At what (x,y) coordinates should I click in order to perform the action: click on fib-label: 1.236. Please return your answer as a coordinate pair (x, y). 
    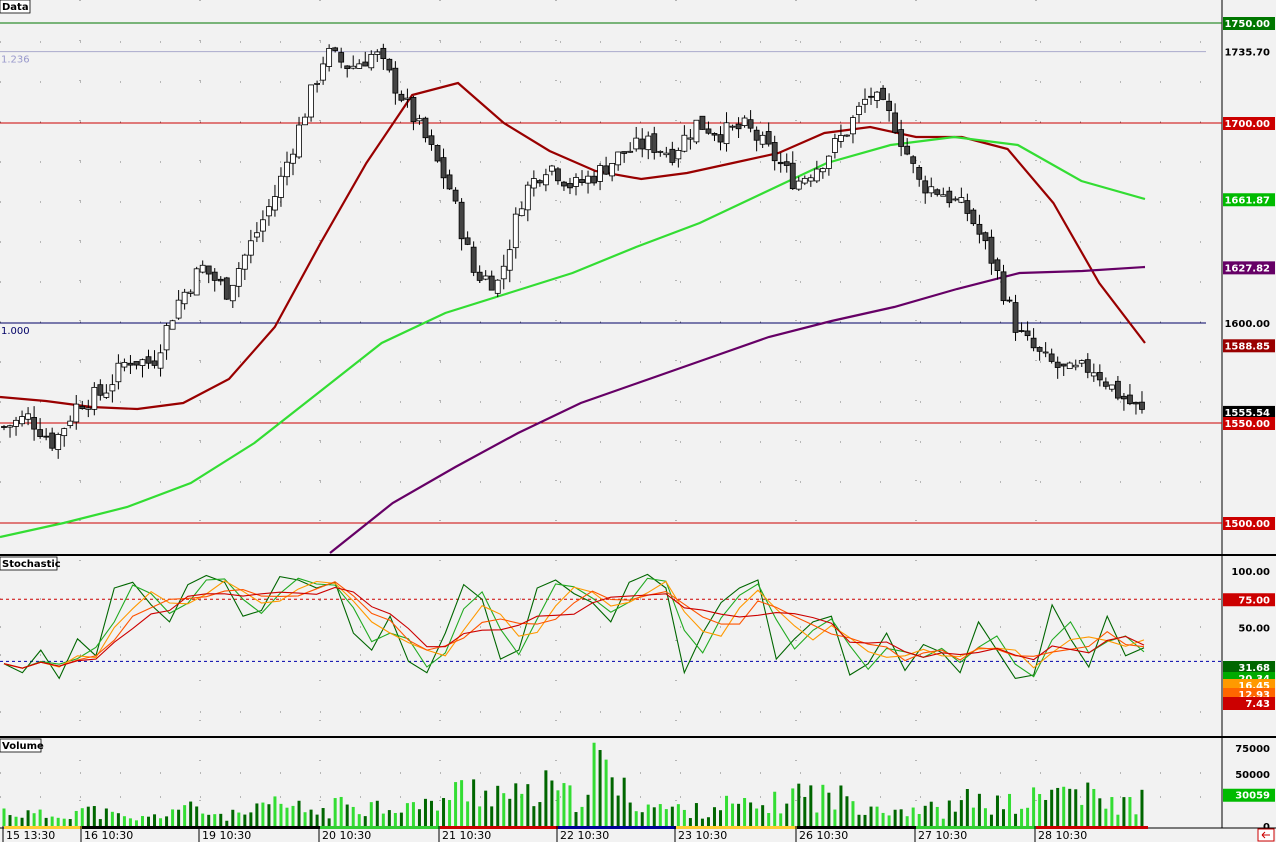
    Looking at the image, I should click on (15, 60).